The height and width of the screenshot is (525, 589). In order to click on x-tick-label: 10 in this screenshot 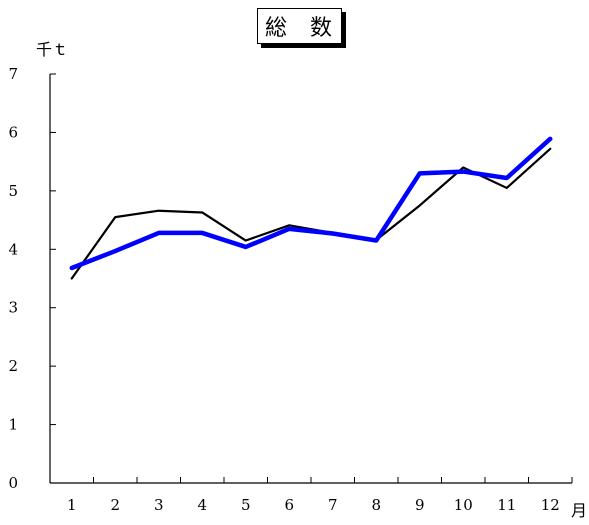, I will do `click(463, 505)`.